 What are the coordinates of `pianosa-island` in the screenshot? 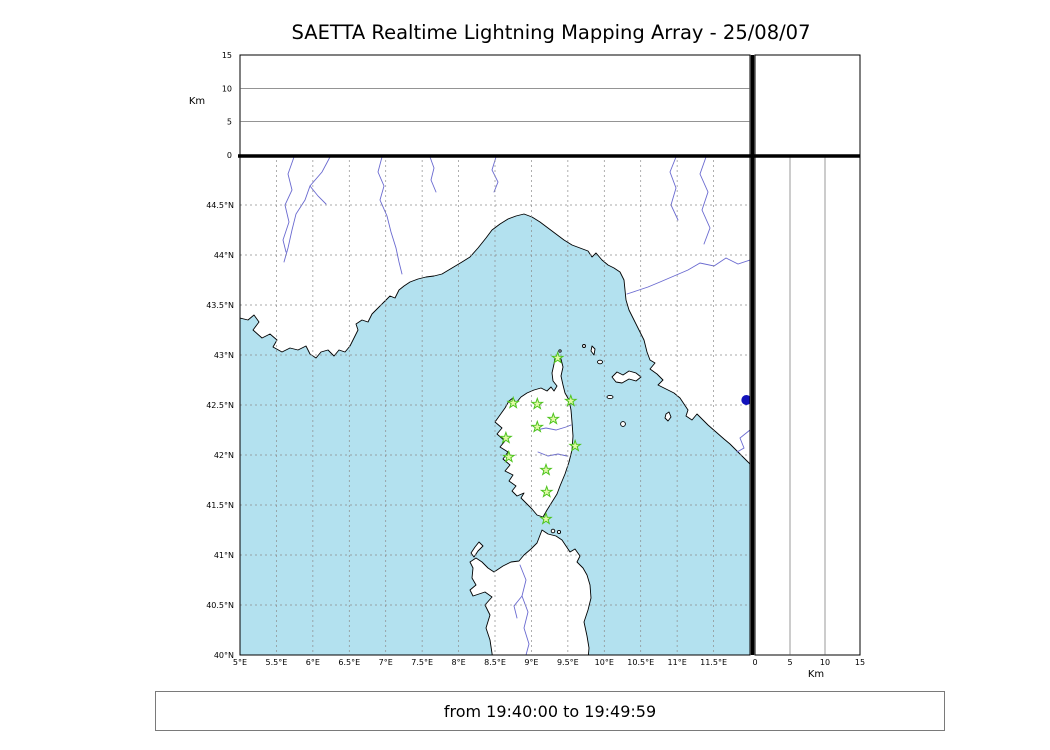 It's located at (610, 397).